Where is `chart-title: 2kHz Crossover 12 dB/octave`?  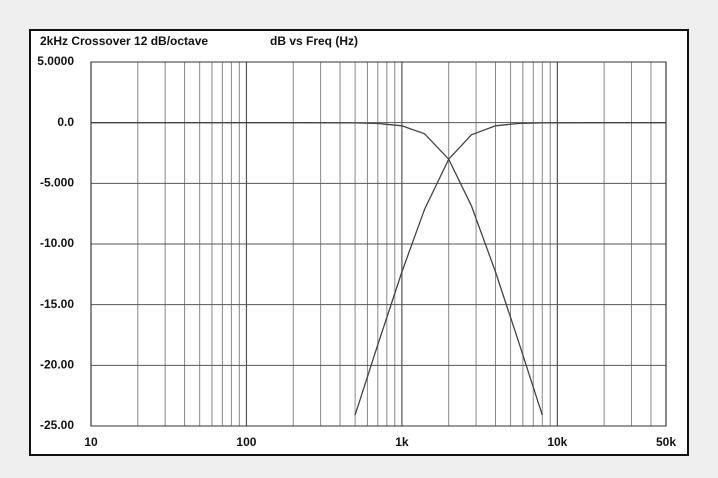 chart-title: 2kHz Crossover 12 dB/octave is located at coordinates (124, 41).